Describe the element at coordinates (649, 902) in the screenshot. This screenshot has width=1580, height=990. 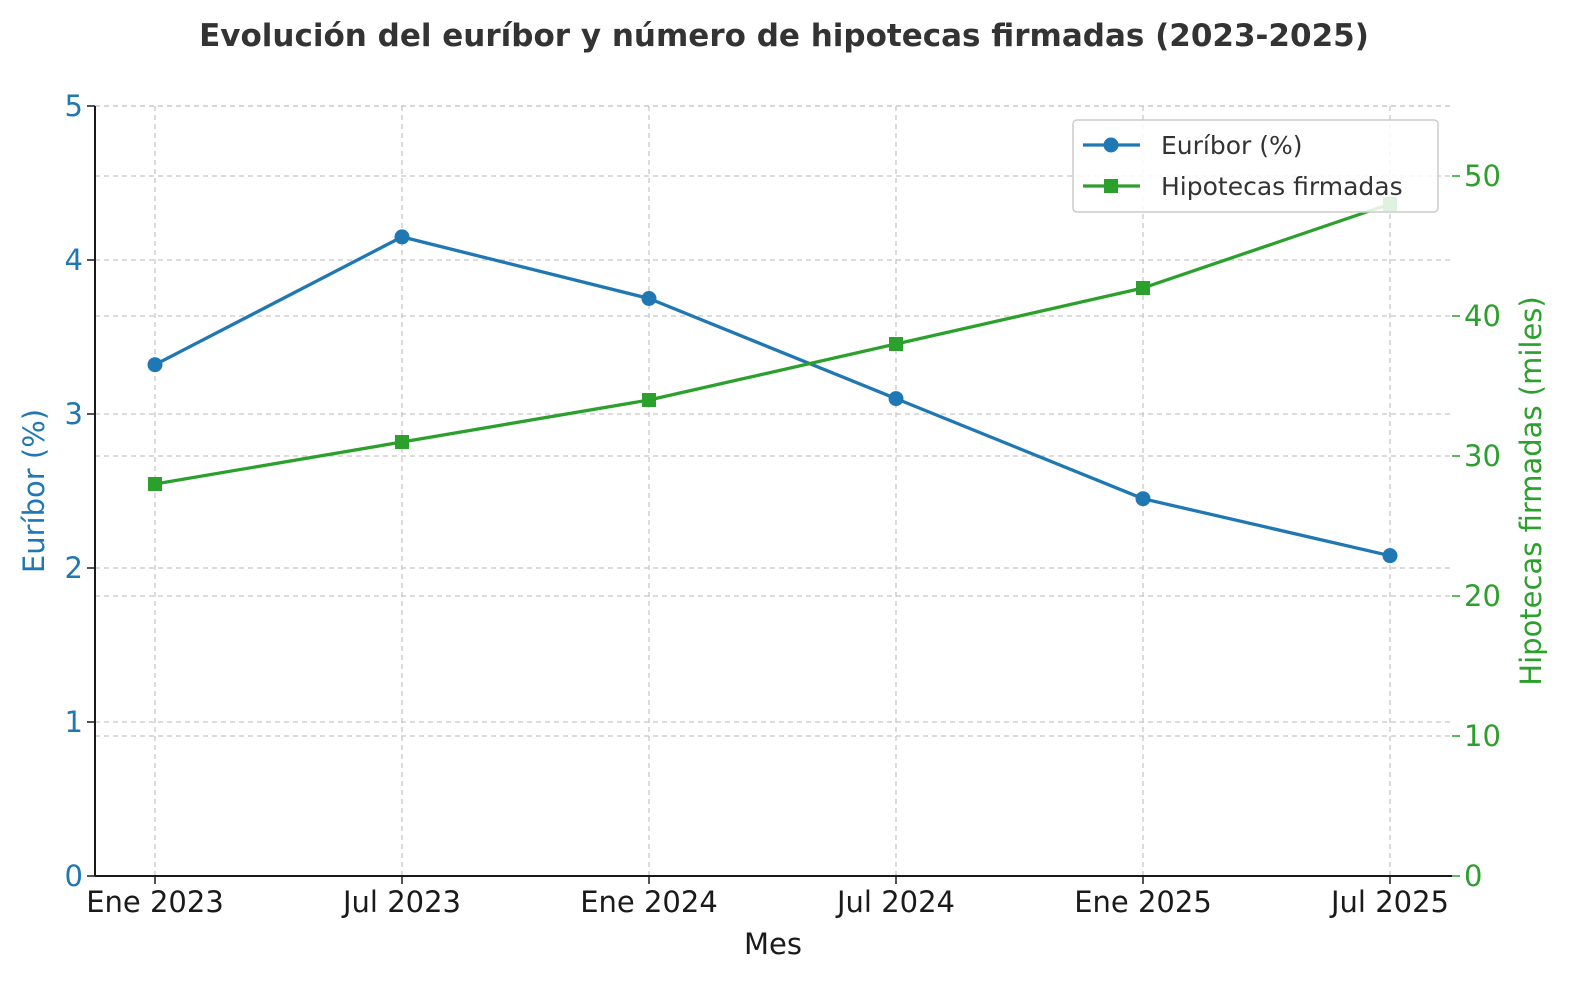
I see `x-tick-label: Ene 2024` at that location.